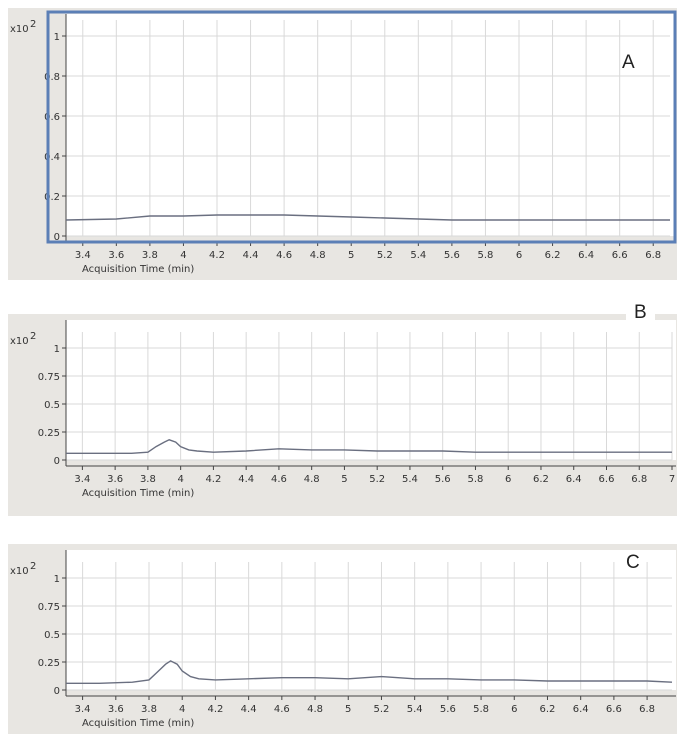 The height and width of the screenshot is (743, 677). What do you see at coordinates (620, 255) in the screenshot?
I see `chart-a-x-tick-label: 6.6` at bounding box center [620, 255].